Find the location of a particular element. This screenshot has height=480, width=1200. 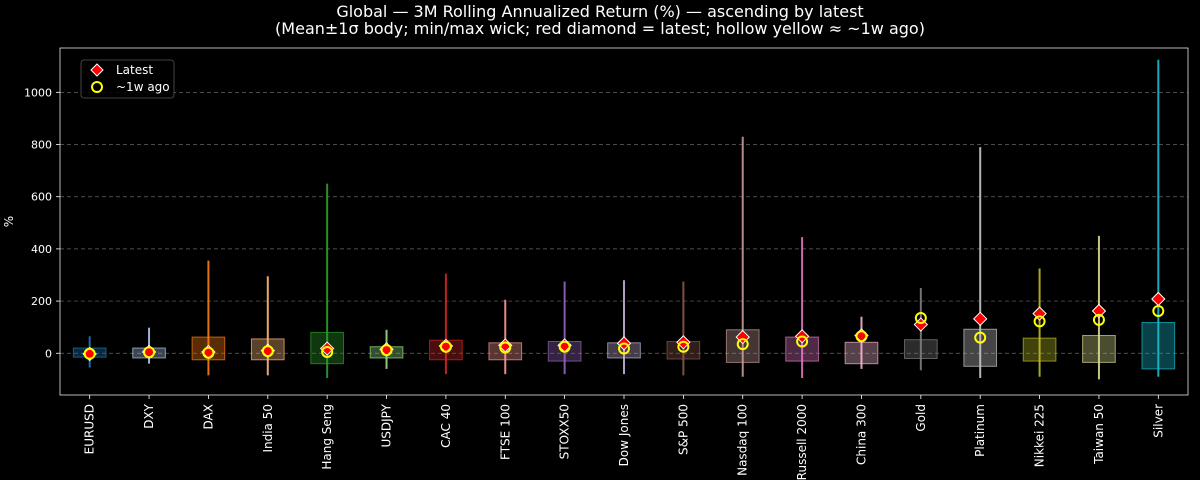

legend-box is located at coordinates (127, 79).